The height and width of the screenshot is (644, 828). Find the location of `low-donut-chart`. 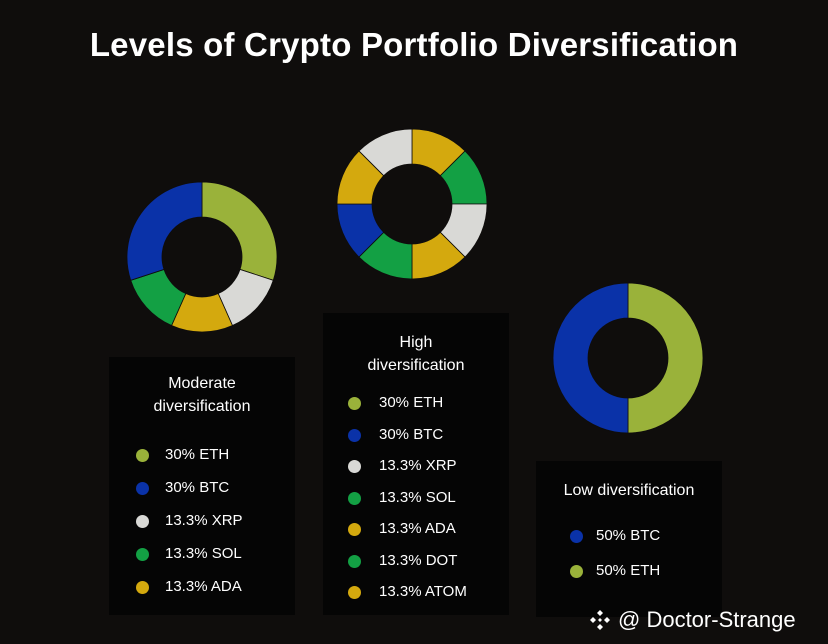

low-donut-chart is located at coordinates (628, 358).